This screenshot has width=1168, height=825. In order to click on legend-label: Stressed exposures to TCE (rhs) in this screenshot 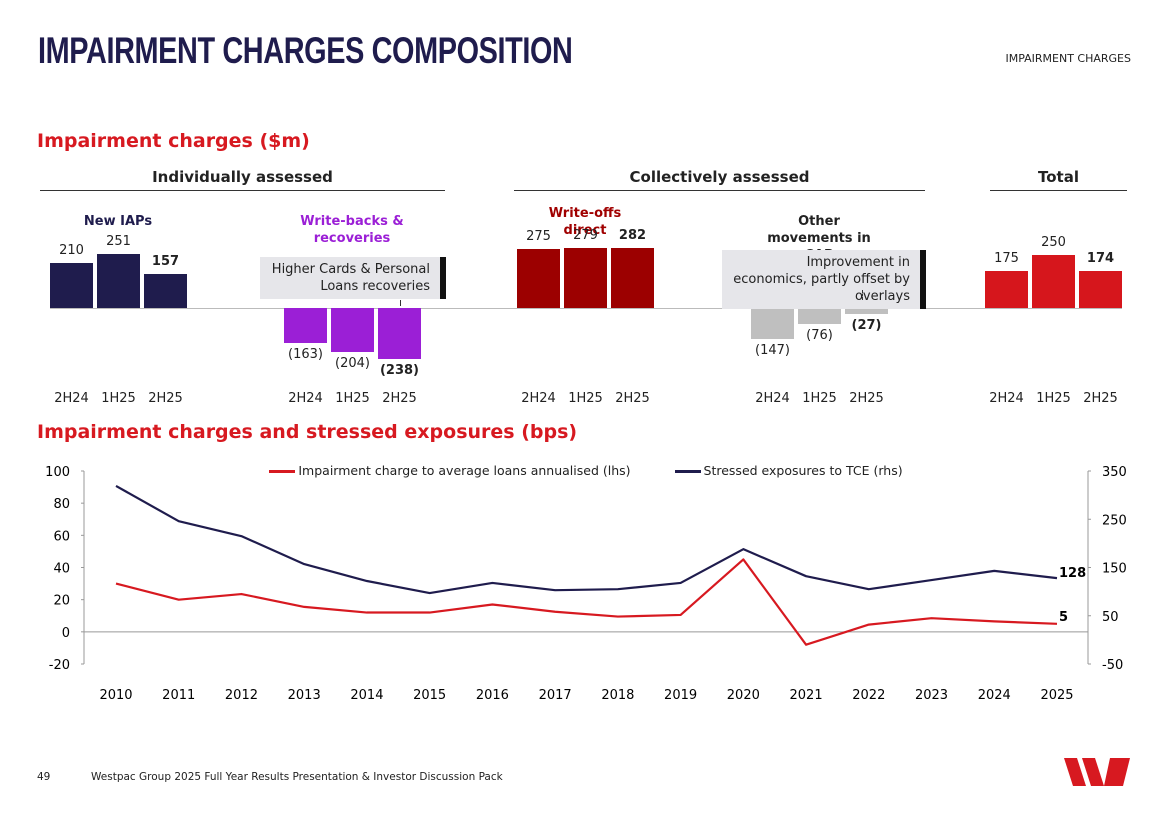, I will do `click(803, 470)`.